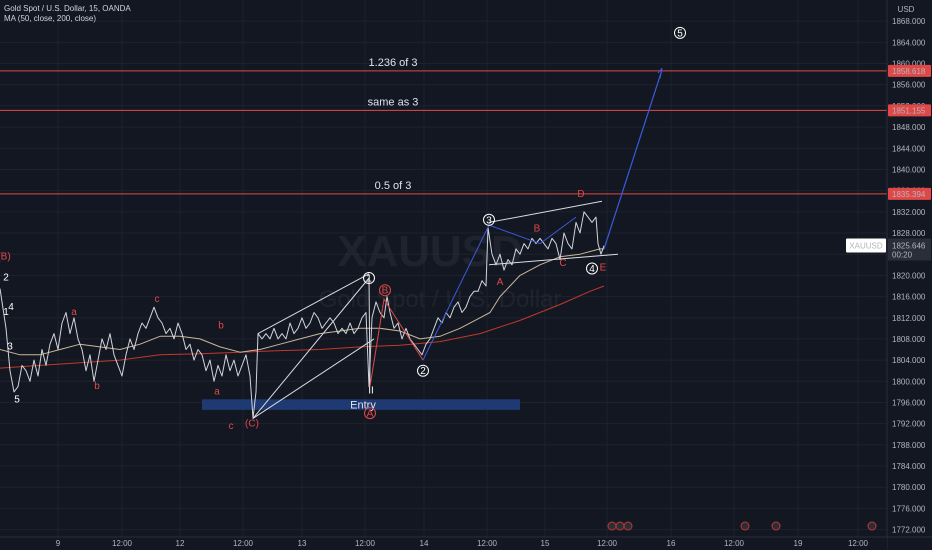 The width and height of the screenshot is (932, 550). What do you see at coordinates (909, 85) in the screenshot?
I see `y-tick-label: 1856.000` at bounding box center [909, 85].